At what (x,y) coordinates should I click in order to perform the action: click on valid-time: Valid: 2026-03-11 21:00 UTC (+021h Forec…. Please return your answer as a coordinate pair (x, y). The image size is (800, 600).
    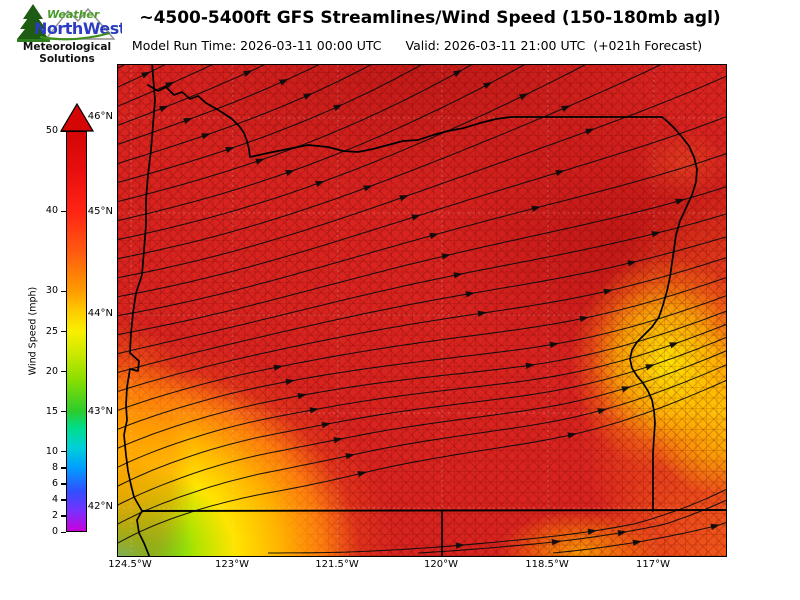
    Looking at the image, I should click on (554, 45).